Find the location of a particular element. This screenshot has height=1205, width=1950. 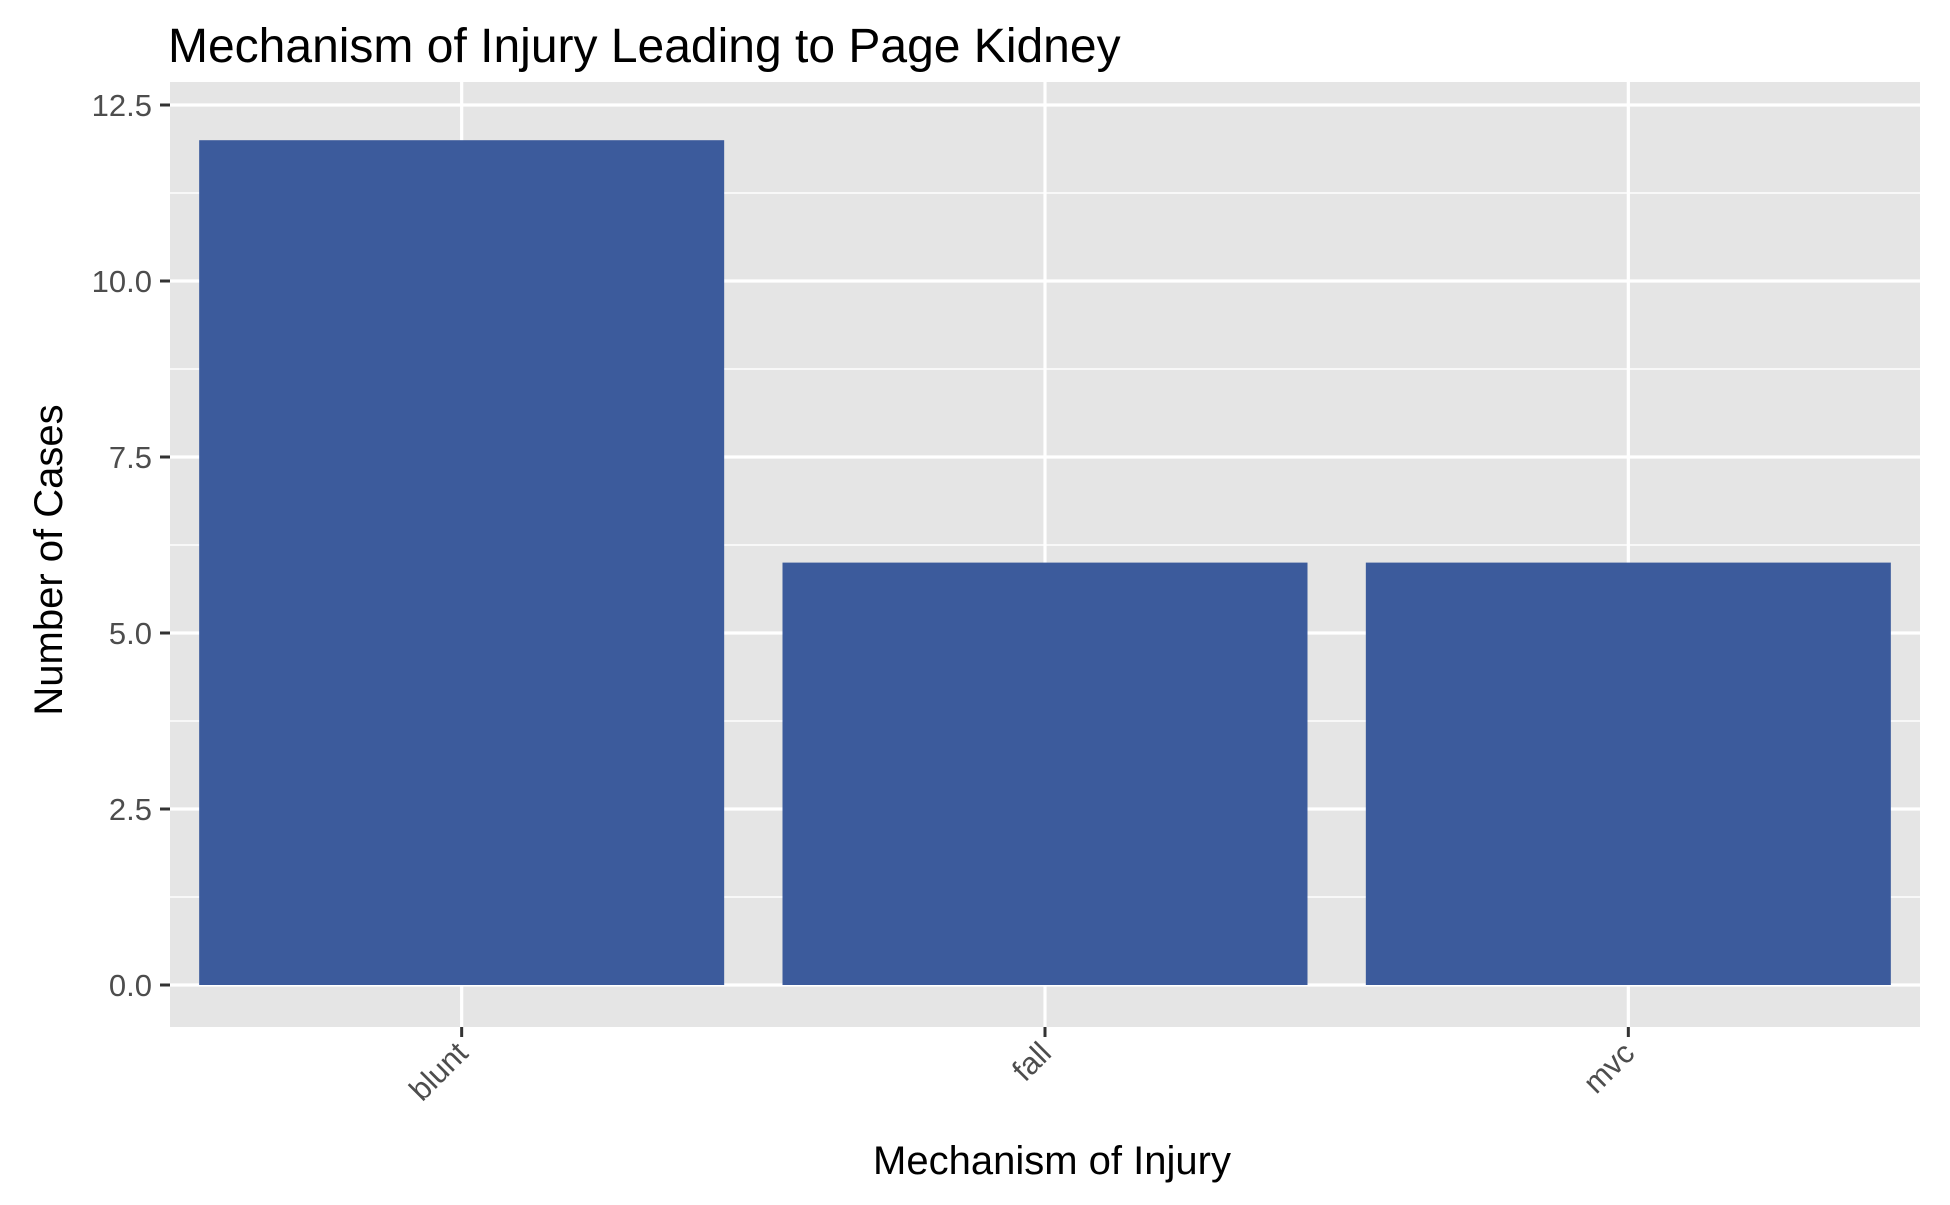

x-axis-title: Mechanism of Injury is located at coordinates (1052, 1161).